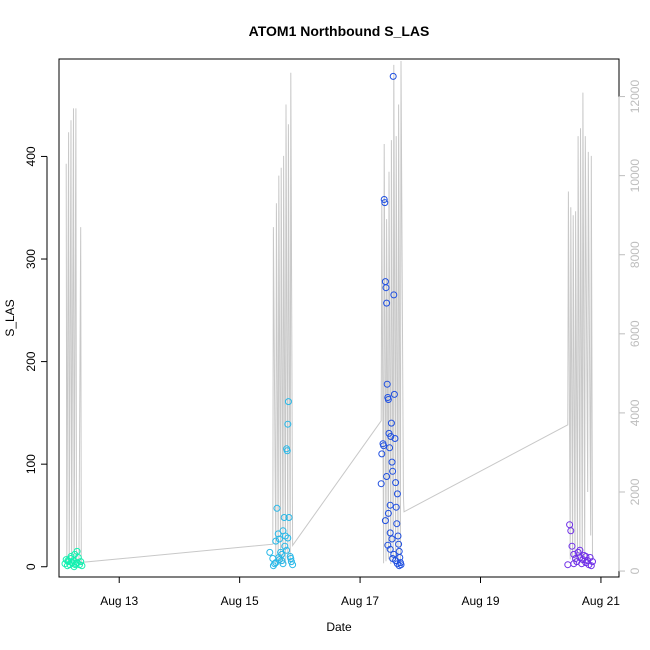 This screenshot has height=650, width=650. I want to click on right-tick-label: 2000, so click(635, 491).